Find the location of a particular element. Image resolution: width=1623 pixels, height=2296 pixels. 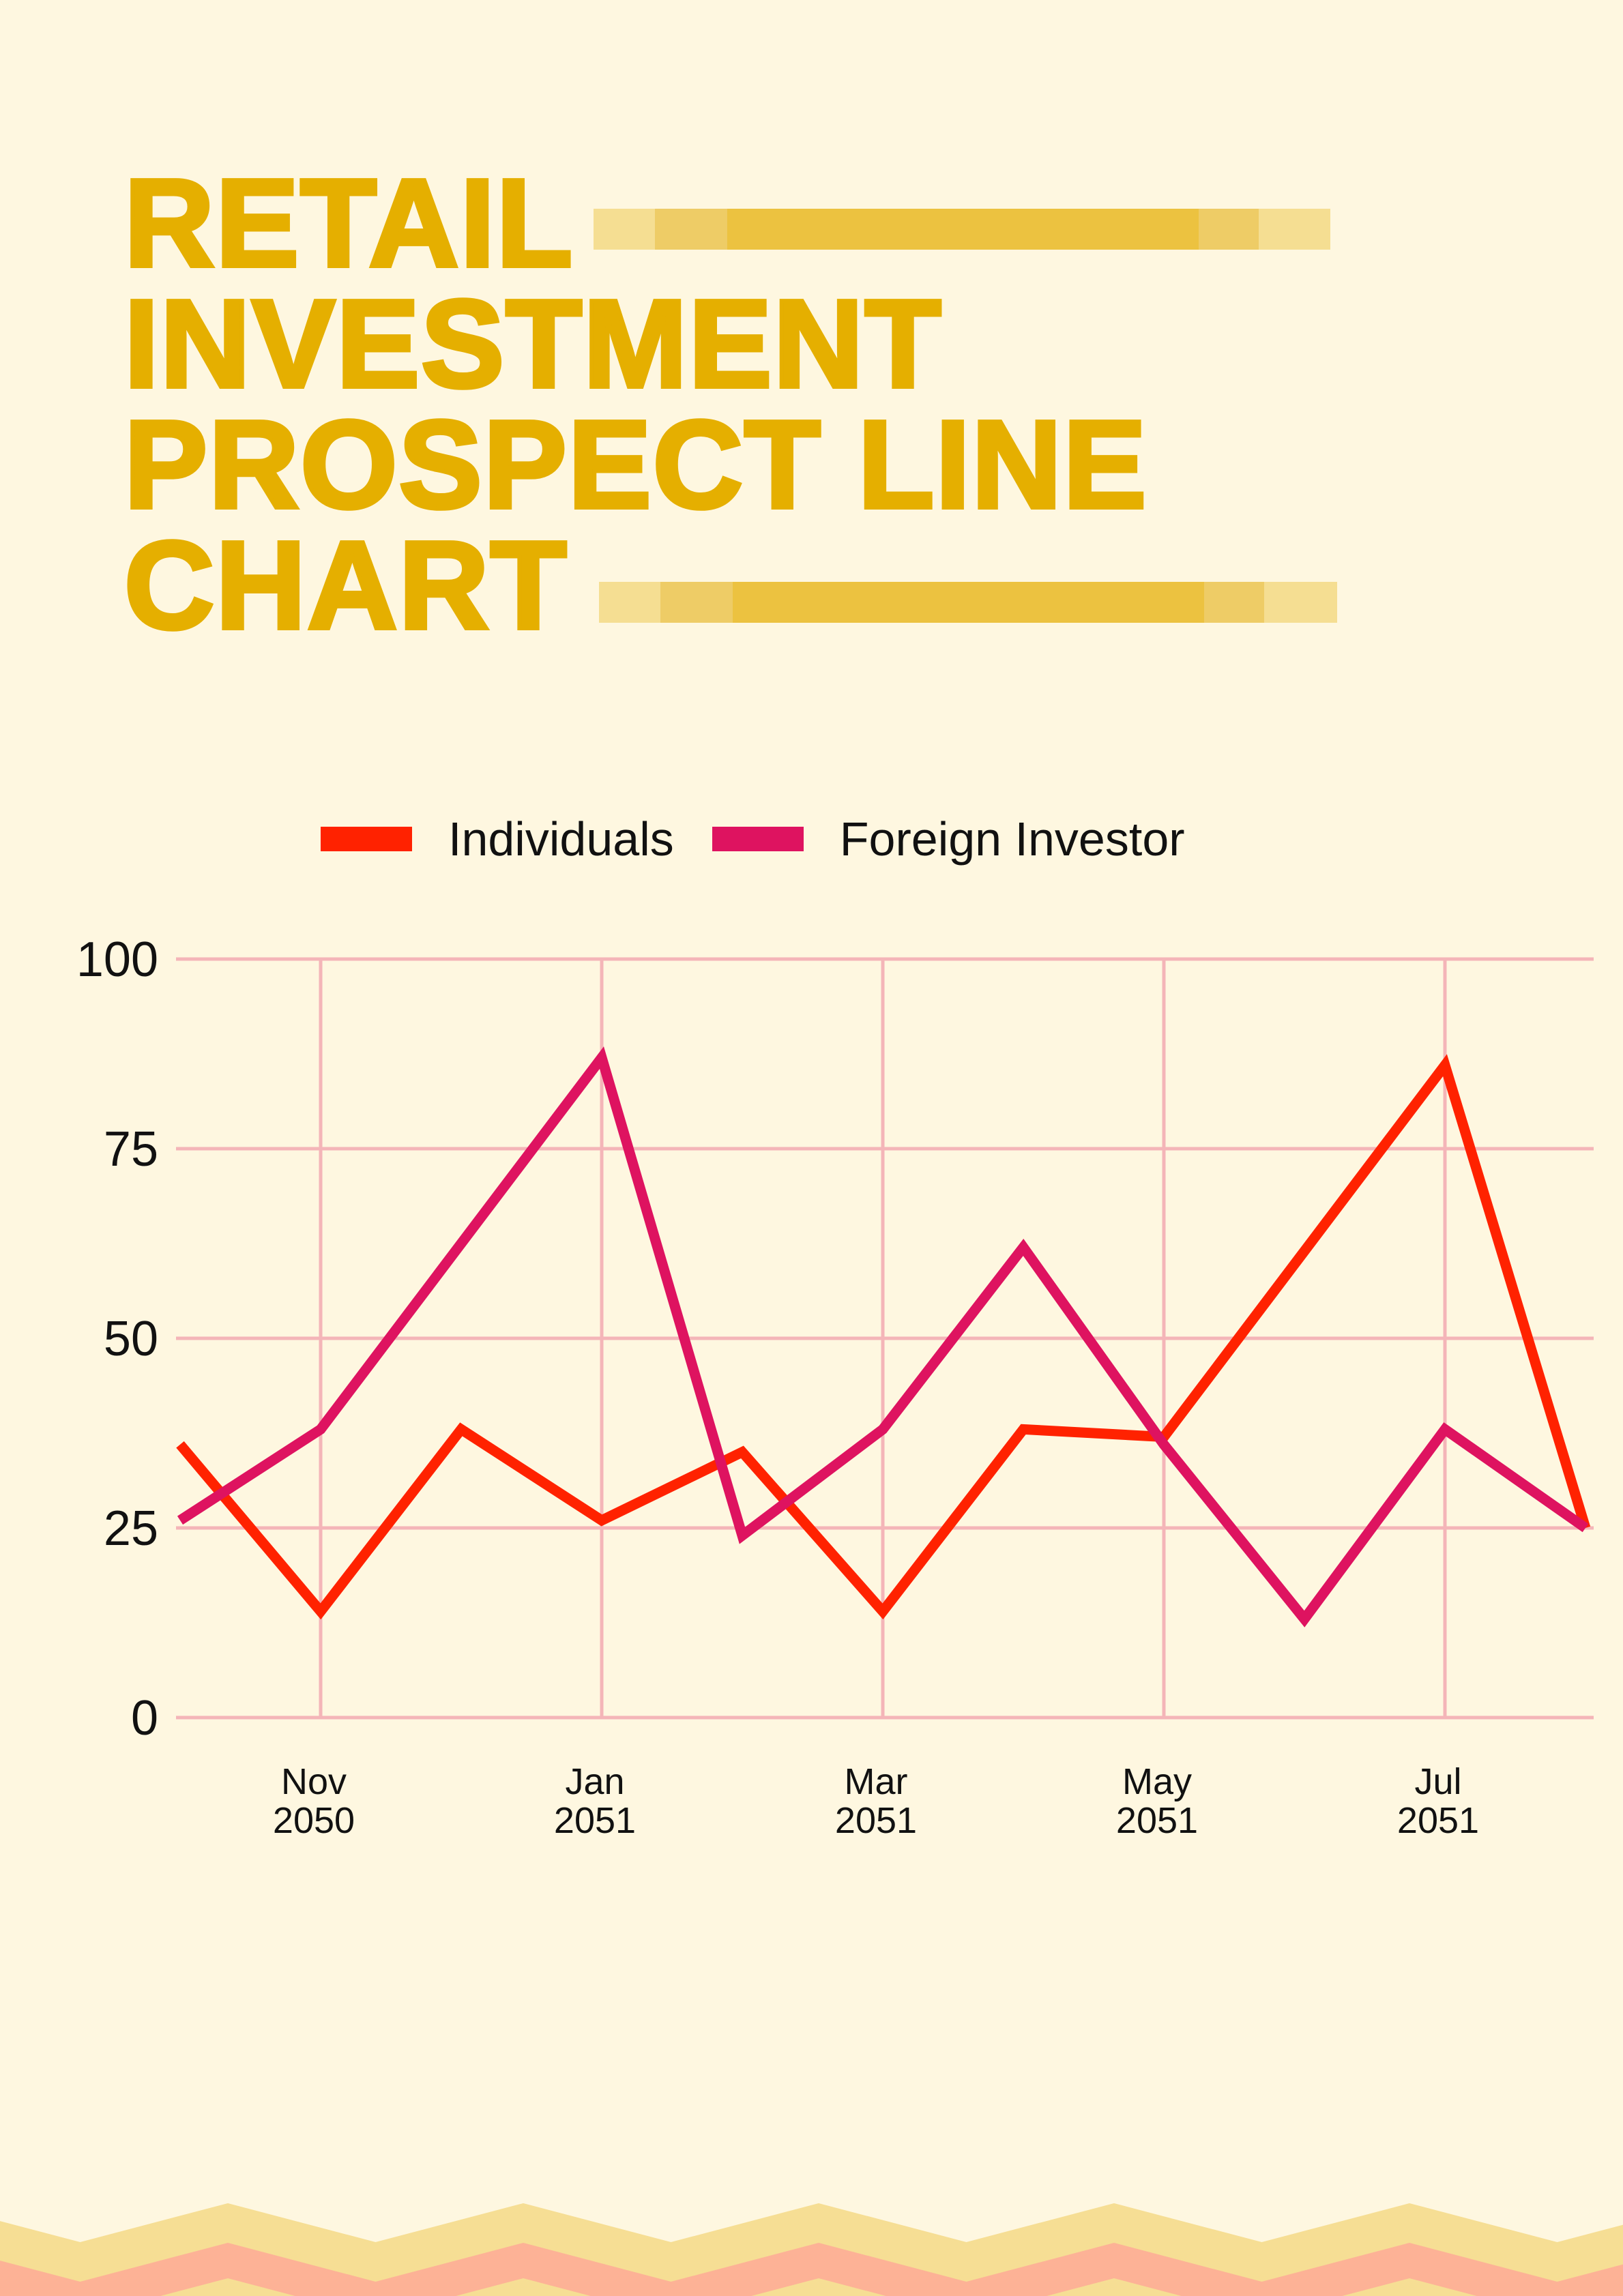

chart-legend: Individuals Foreign Investor is located at coordinates (772, 839).